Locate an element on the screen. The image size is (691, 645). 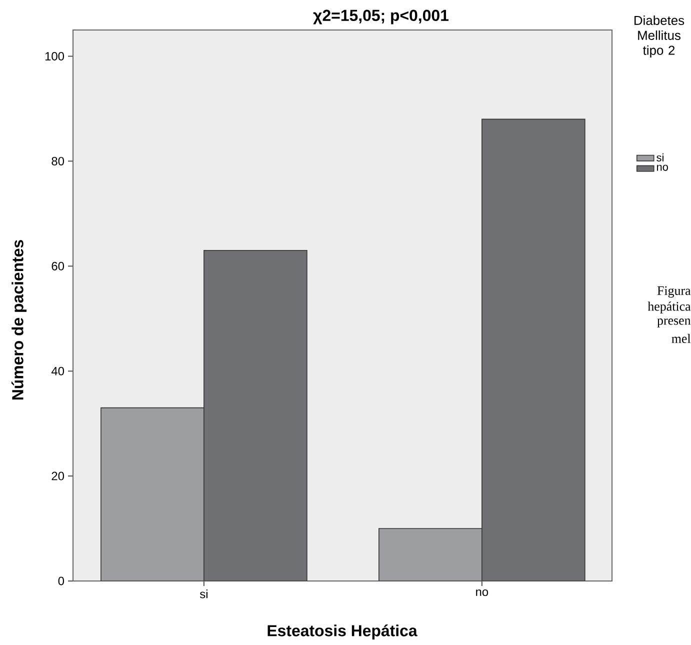
y-tick-label: 80 is located at coordinates (58, 161).